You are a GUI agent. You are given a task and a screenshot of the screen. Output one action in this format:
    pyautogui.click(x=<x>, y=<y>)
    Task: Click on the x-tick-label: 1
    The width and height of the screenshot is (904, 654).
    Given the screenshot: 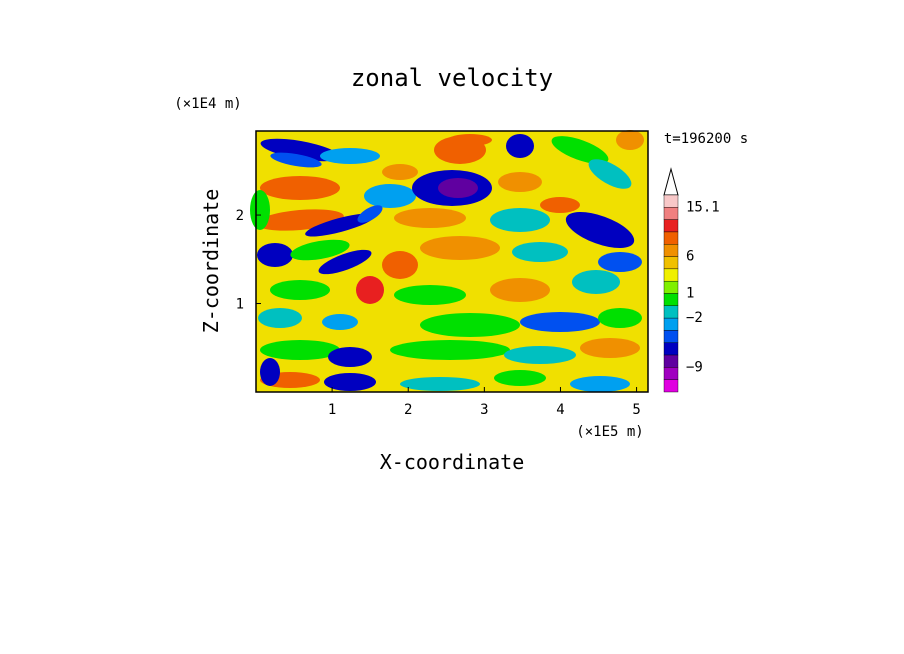 What is the action you would take?
    pyautogui.click(x=332, y=410)
    